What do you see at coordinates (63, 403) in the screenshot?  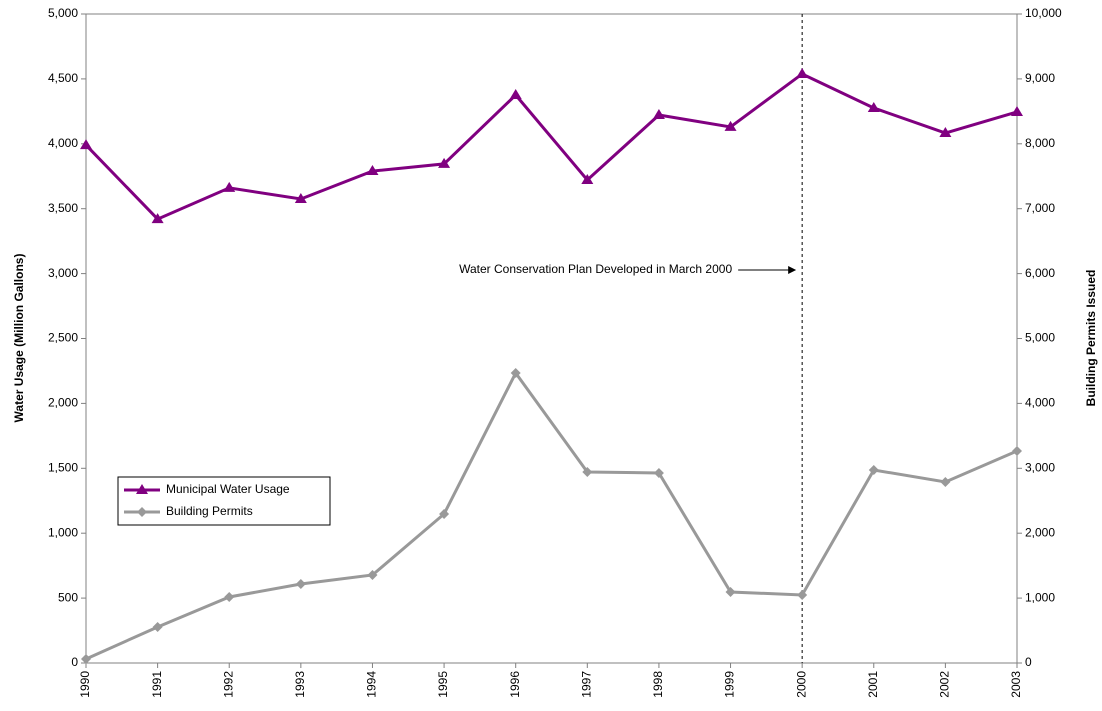 I see `y-tick-label: 2,000` at bounding box center [63, 403].